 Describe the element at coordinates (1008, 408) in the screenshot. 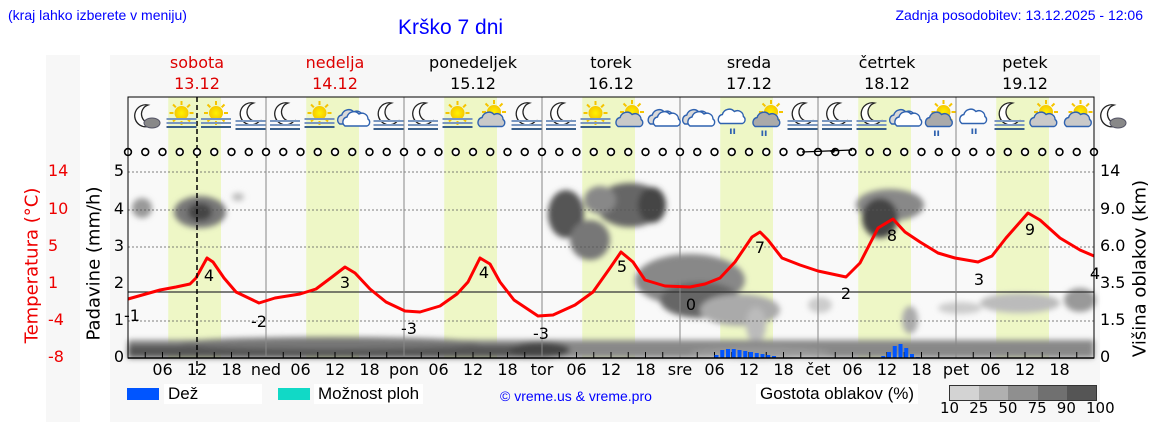

I see `density-tick: 50` at that location.